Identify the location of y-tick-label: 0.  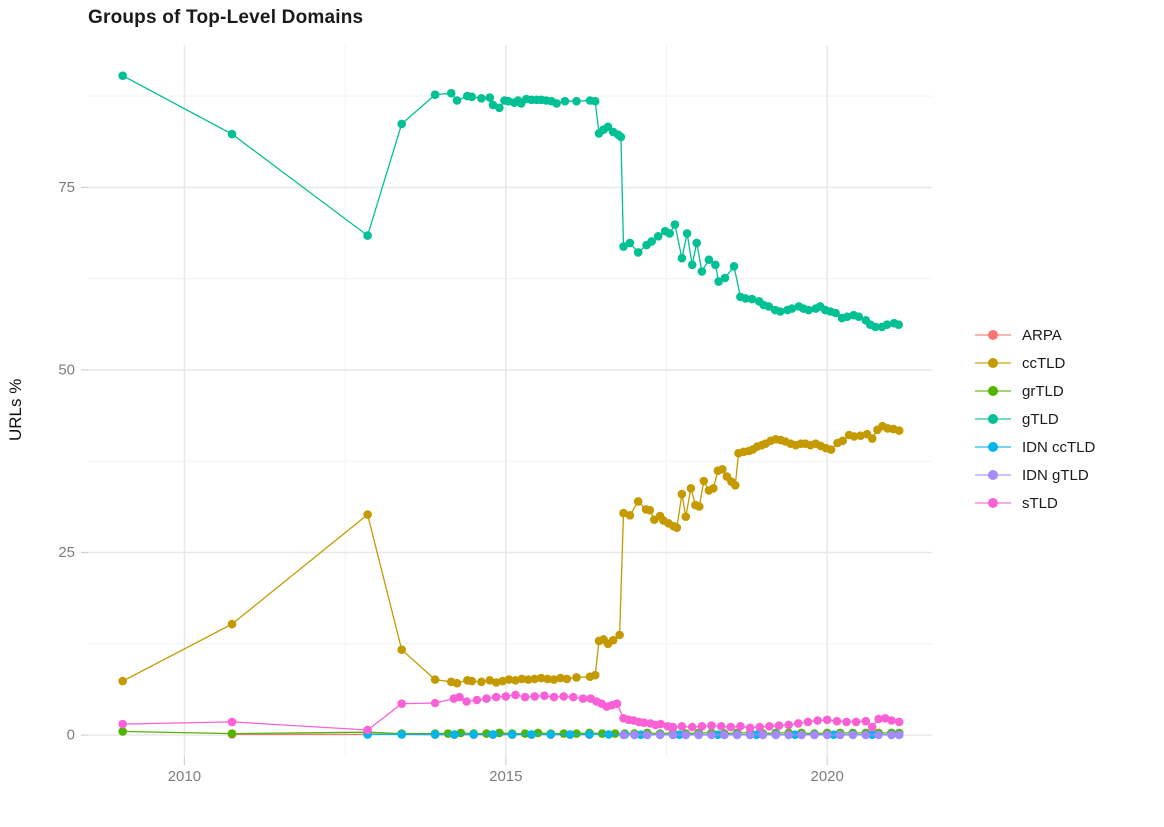
(71, 735).